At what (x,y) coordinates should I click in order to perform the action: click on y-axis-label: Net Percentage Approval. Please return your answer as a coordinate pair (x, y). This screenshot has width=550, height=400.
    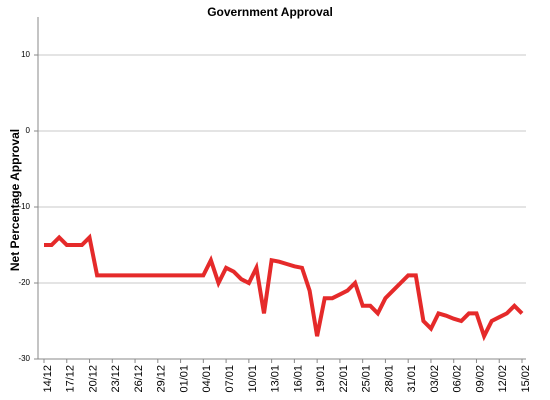
    Looking at the image, I should click on (15, 200).